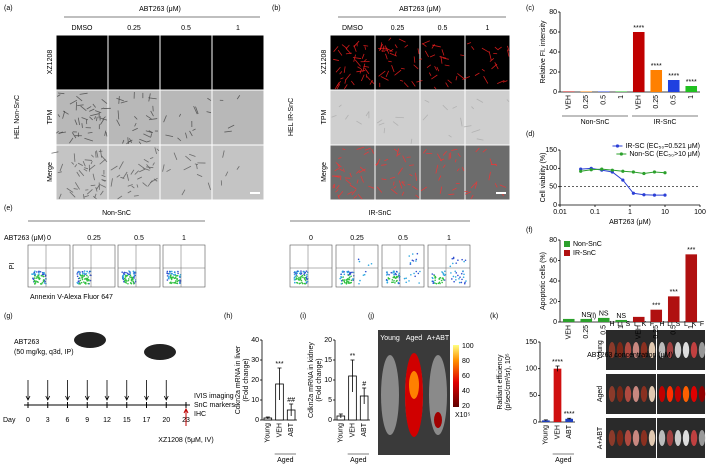 This screenshot has width=709, height=466. Describe the element at coordinates (500, 382) in the screenshot. I see `y-axis-label: Radiant efficiency` at that location.